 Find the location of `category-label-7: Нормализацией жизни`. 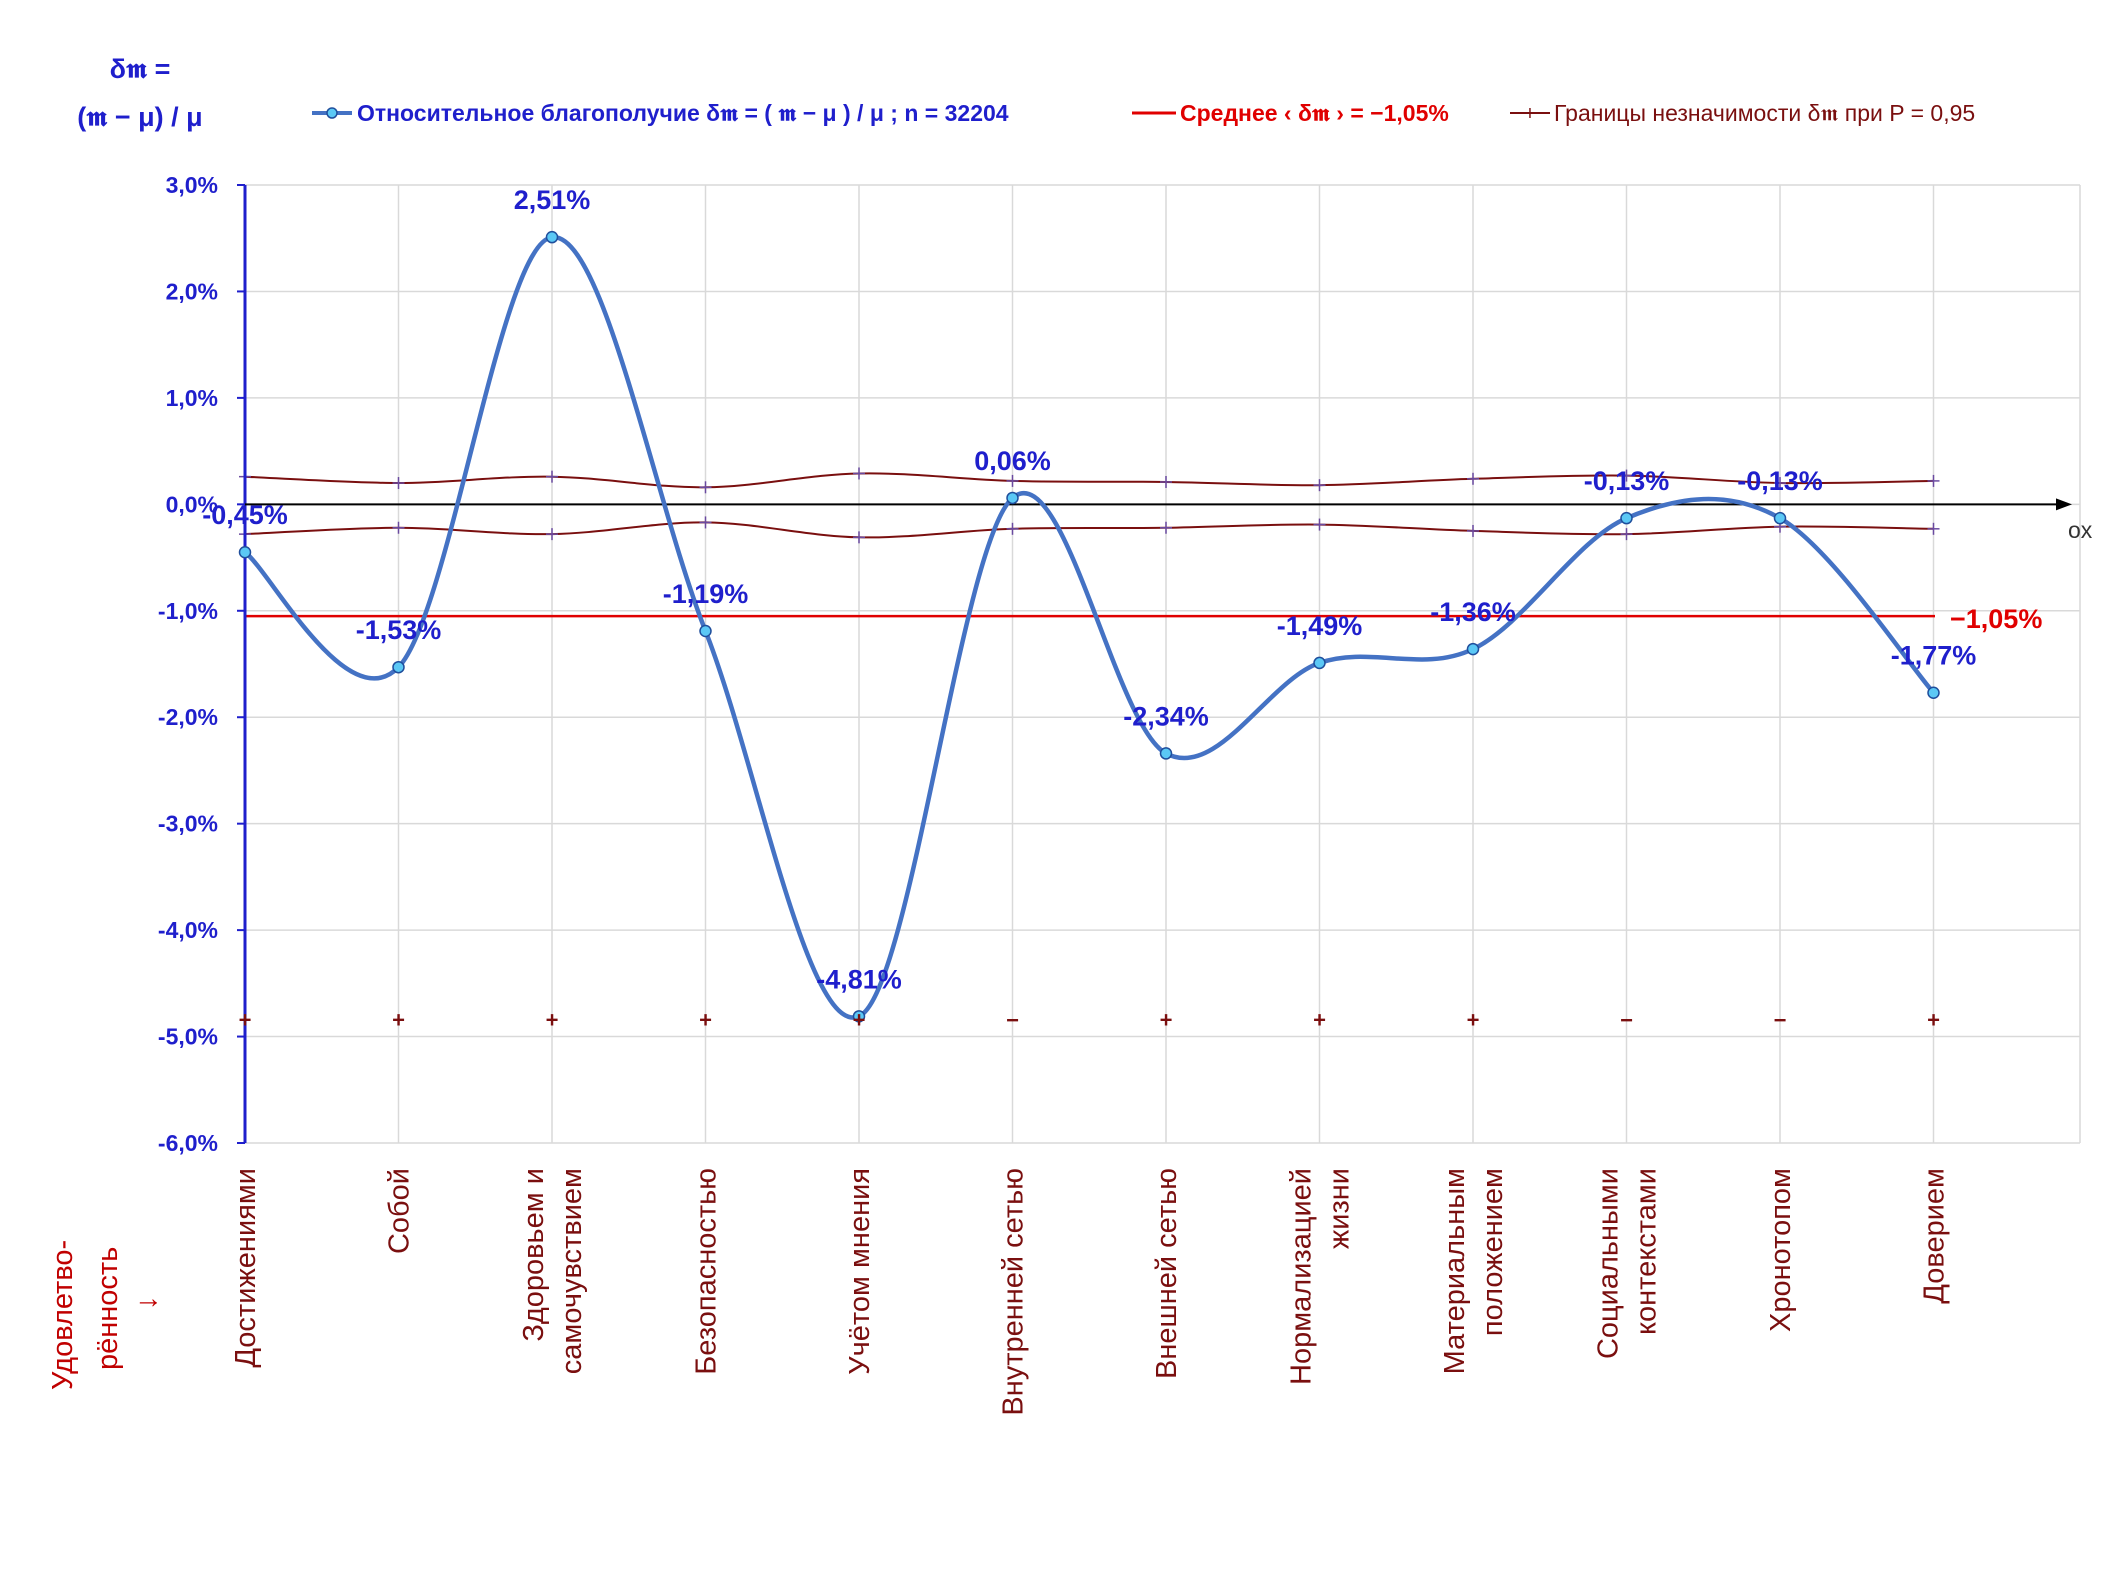

category-label-7: Нормализацией жизни is located at coordinates (1321, 1276).